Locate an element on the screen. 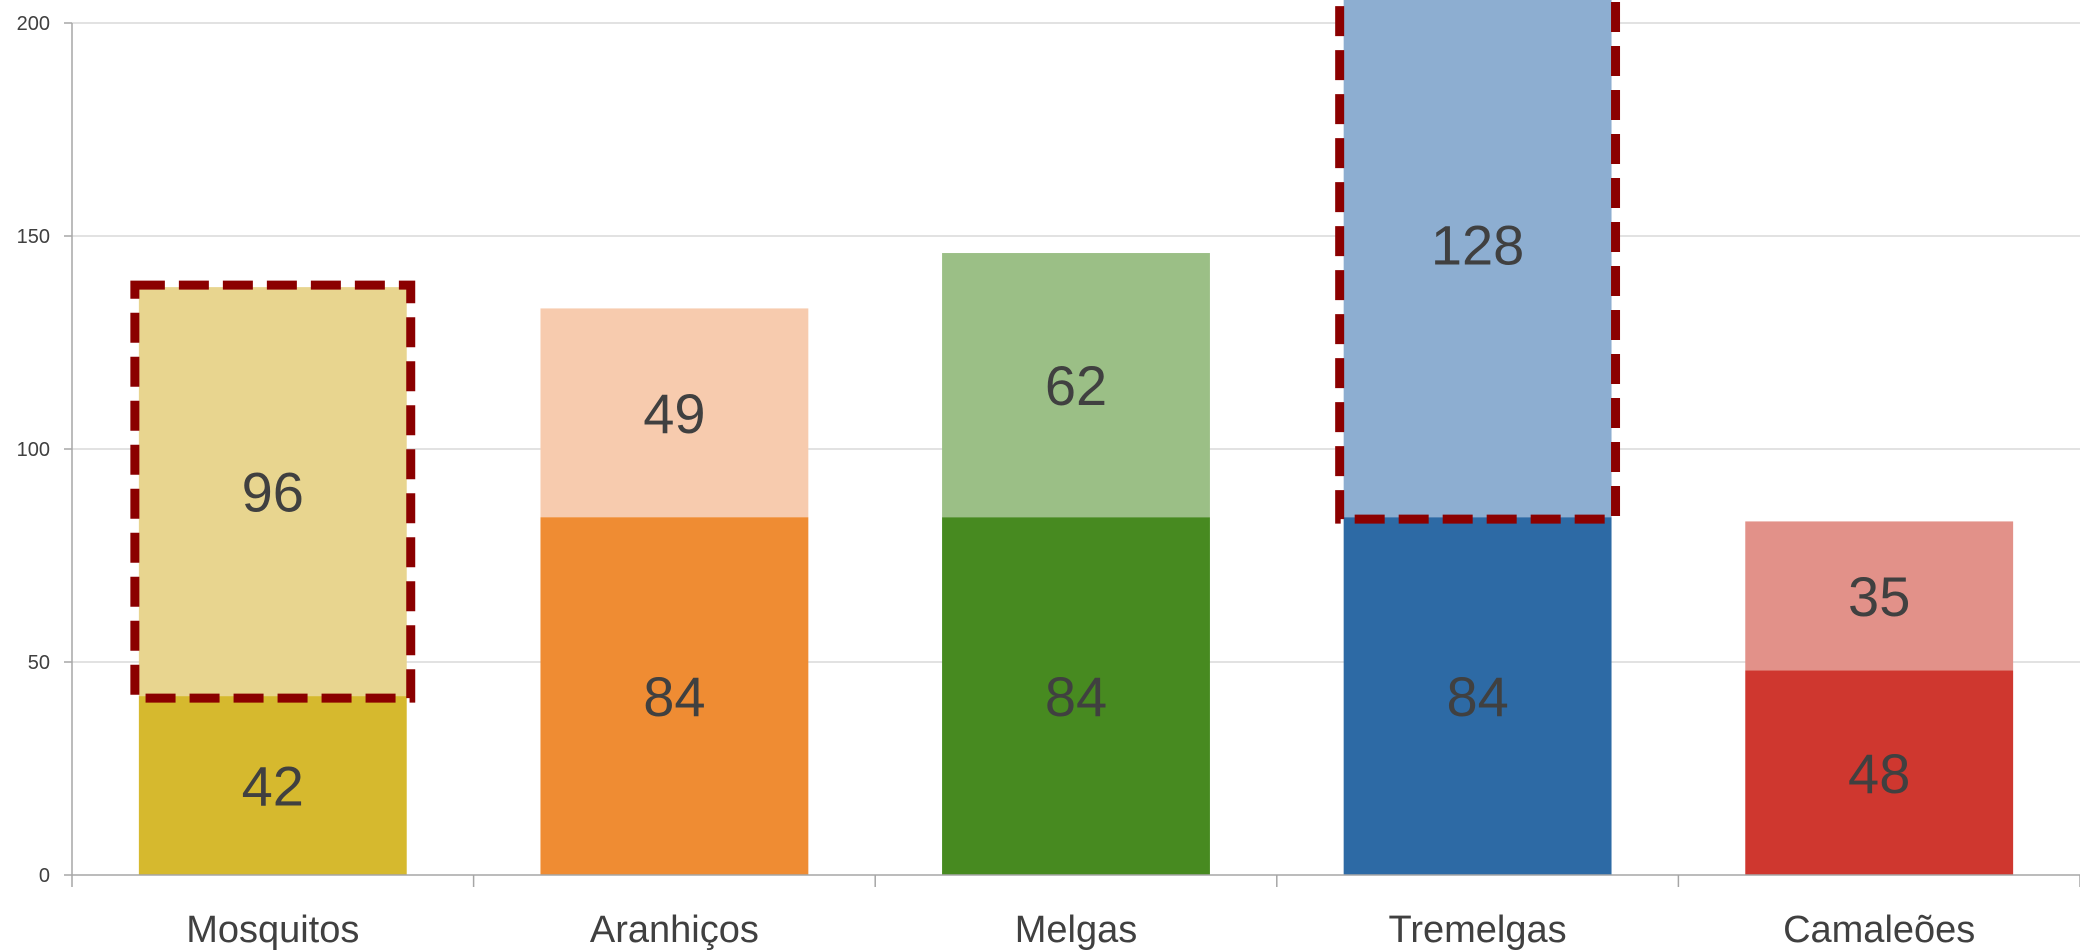 This screenshot has height=952, width=2080. data-label-mosquitos-s1: 42 is located at coordinates (273, 786).